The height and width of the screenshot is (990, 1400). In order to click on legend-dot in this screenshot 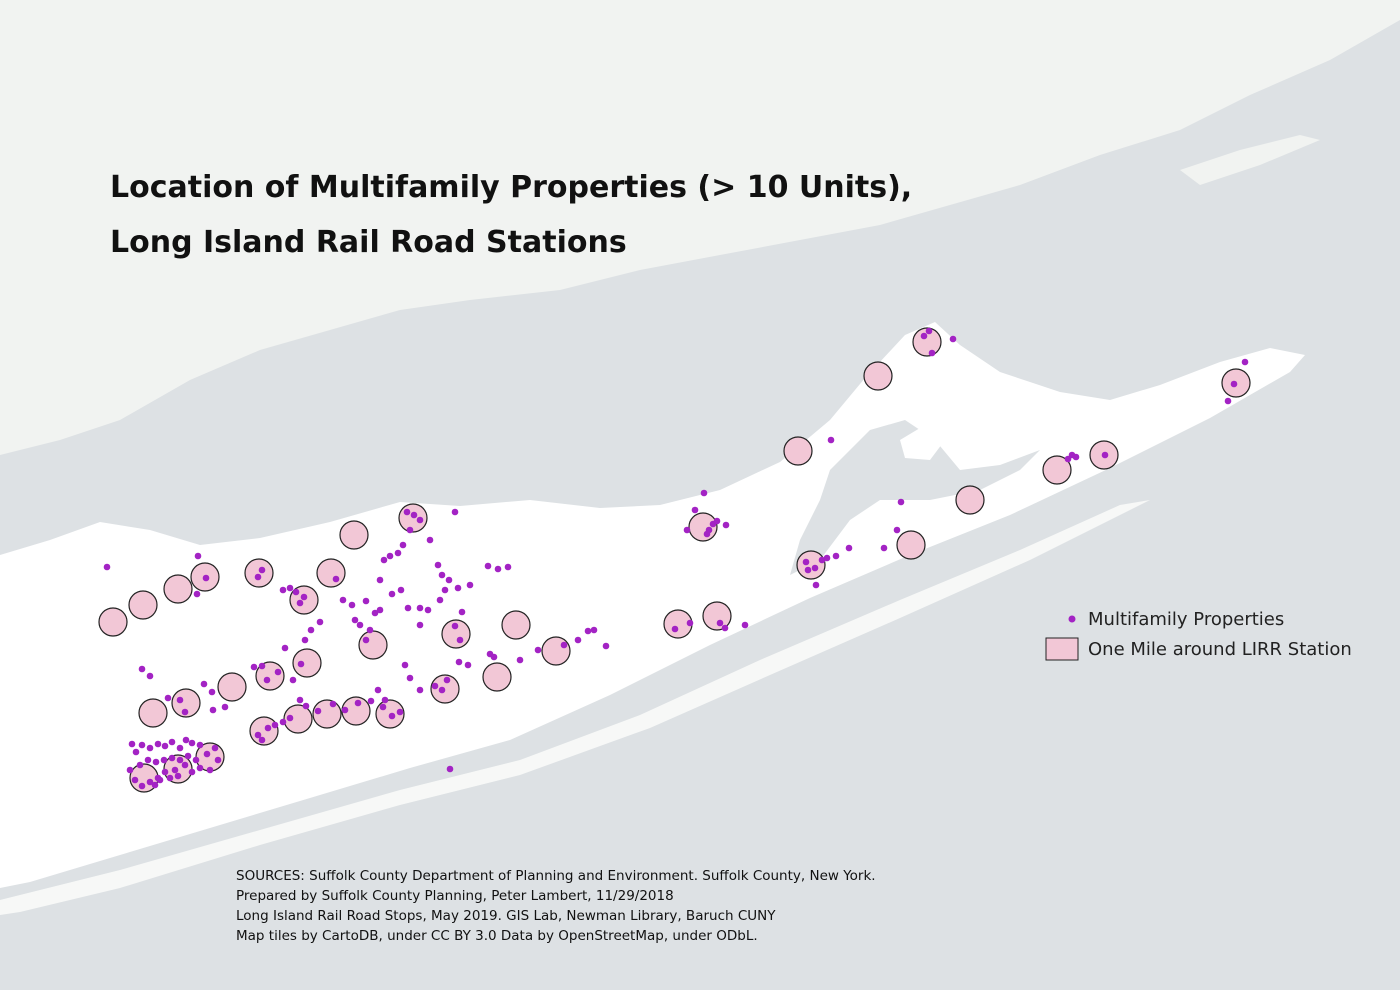, I will do `click(1072, 619)`.